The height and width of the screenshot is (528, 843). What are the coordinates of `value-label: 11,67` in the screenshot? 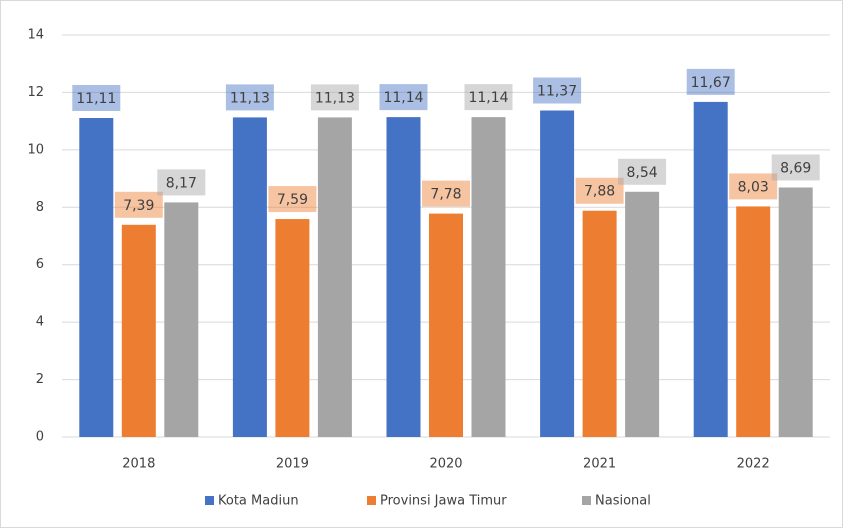 It's located at (711, 83).